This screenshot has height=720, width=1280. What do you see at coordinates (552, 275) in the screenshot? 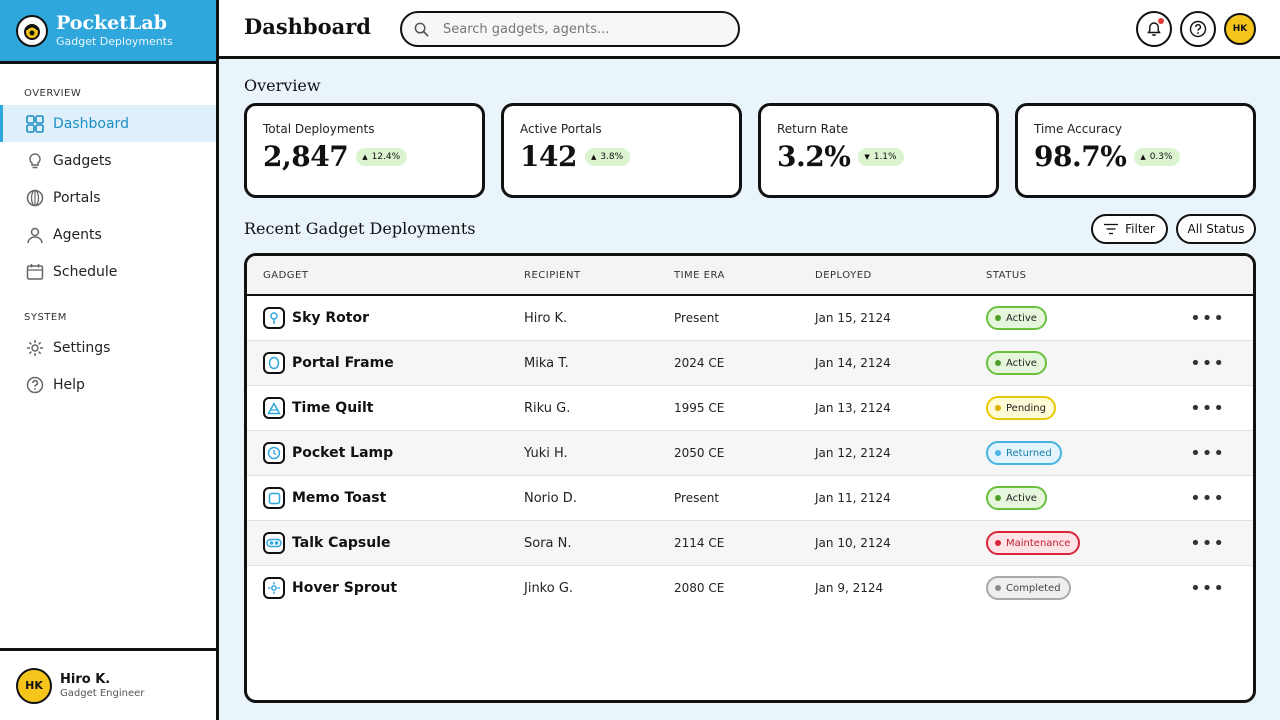
I see `column-header-recipient: RECIPIENT` at bounding box center [552, 275].